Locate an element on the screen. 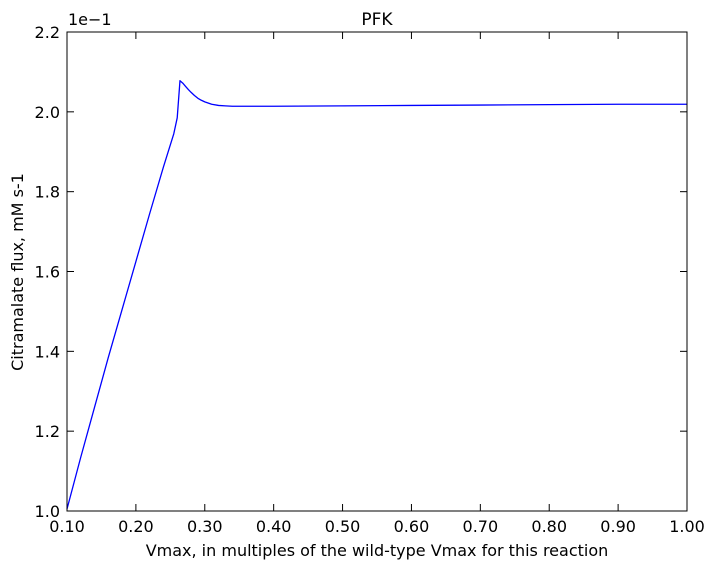 The height and width of the screenshot is (570, 715). y-tick-label: 1.6 is located at coordinates (47, 272).